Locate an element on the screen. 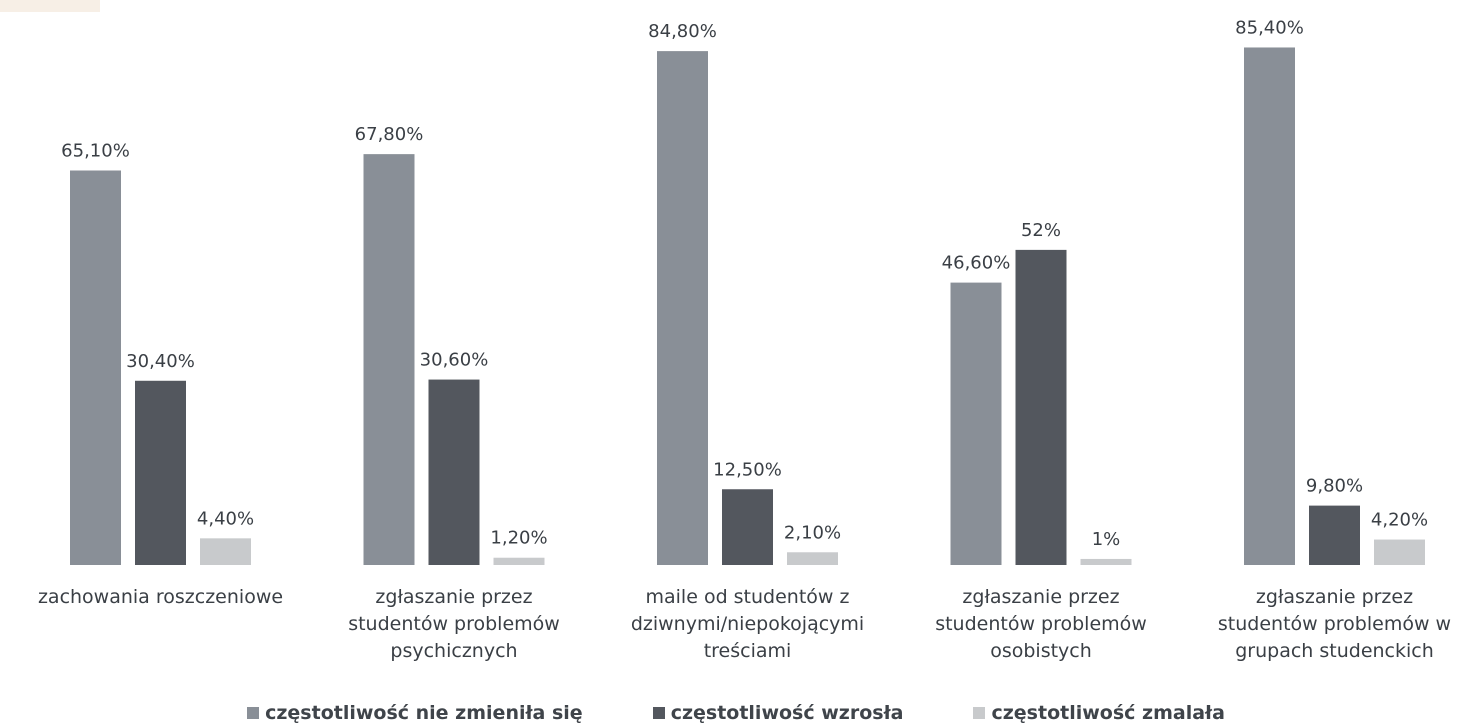 The height and width of the screenshot is (724, 1472). data-label-4-0: 85,40% is located at coordinates (1269, 27).